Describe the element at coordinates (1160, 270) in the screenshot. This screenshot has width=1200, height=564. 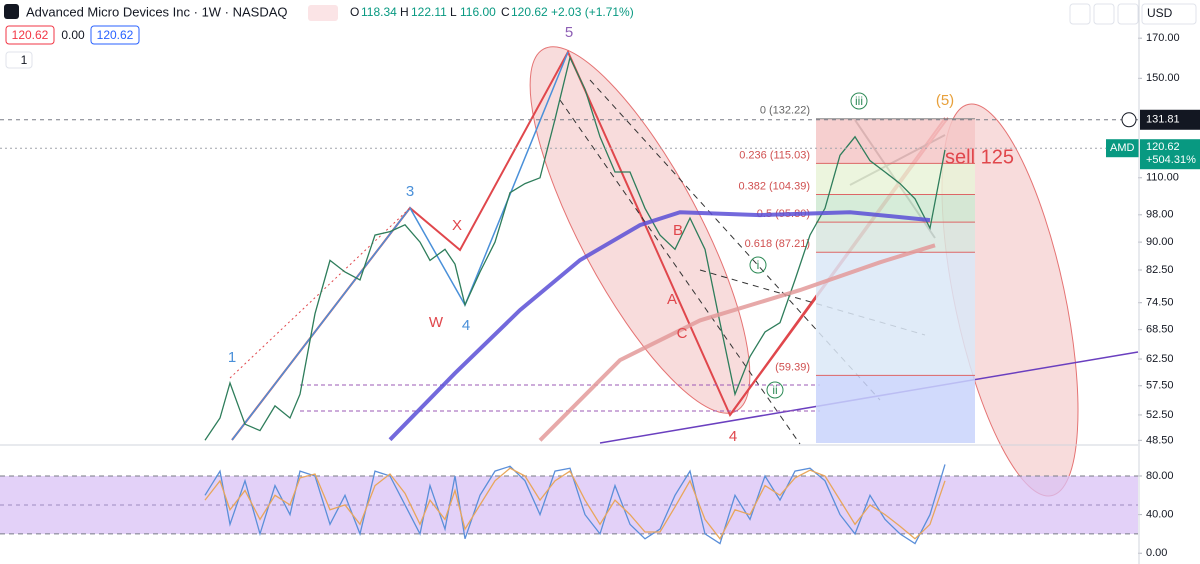
I see `y-tick-label: 82.50` at that location.